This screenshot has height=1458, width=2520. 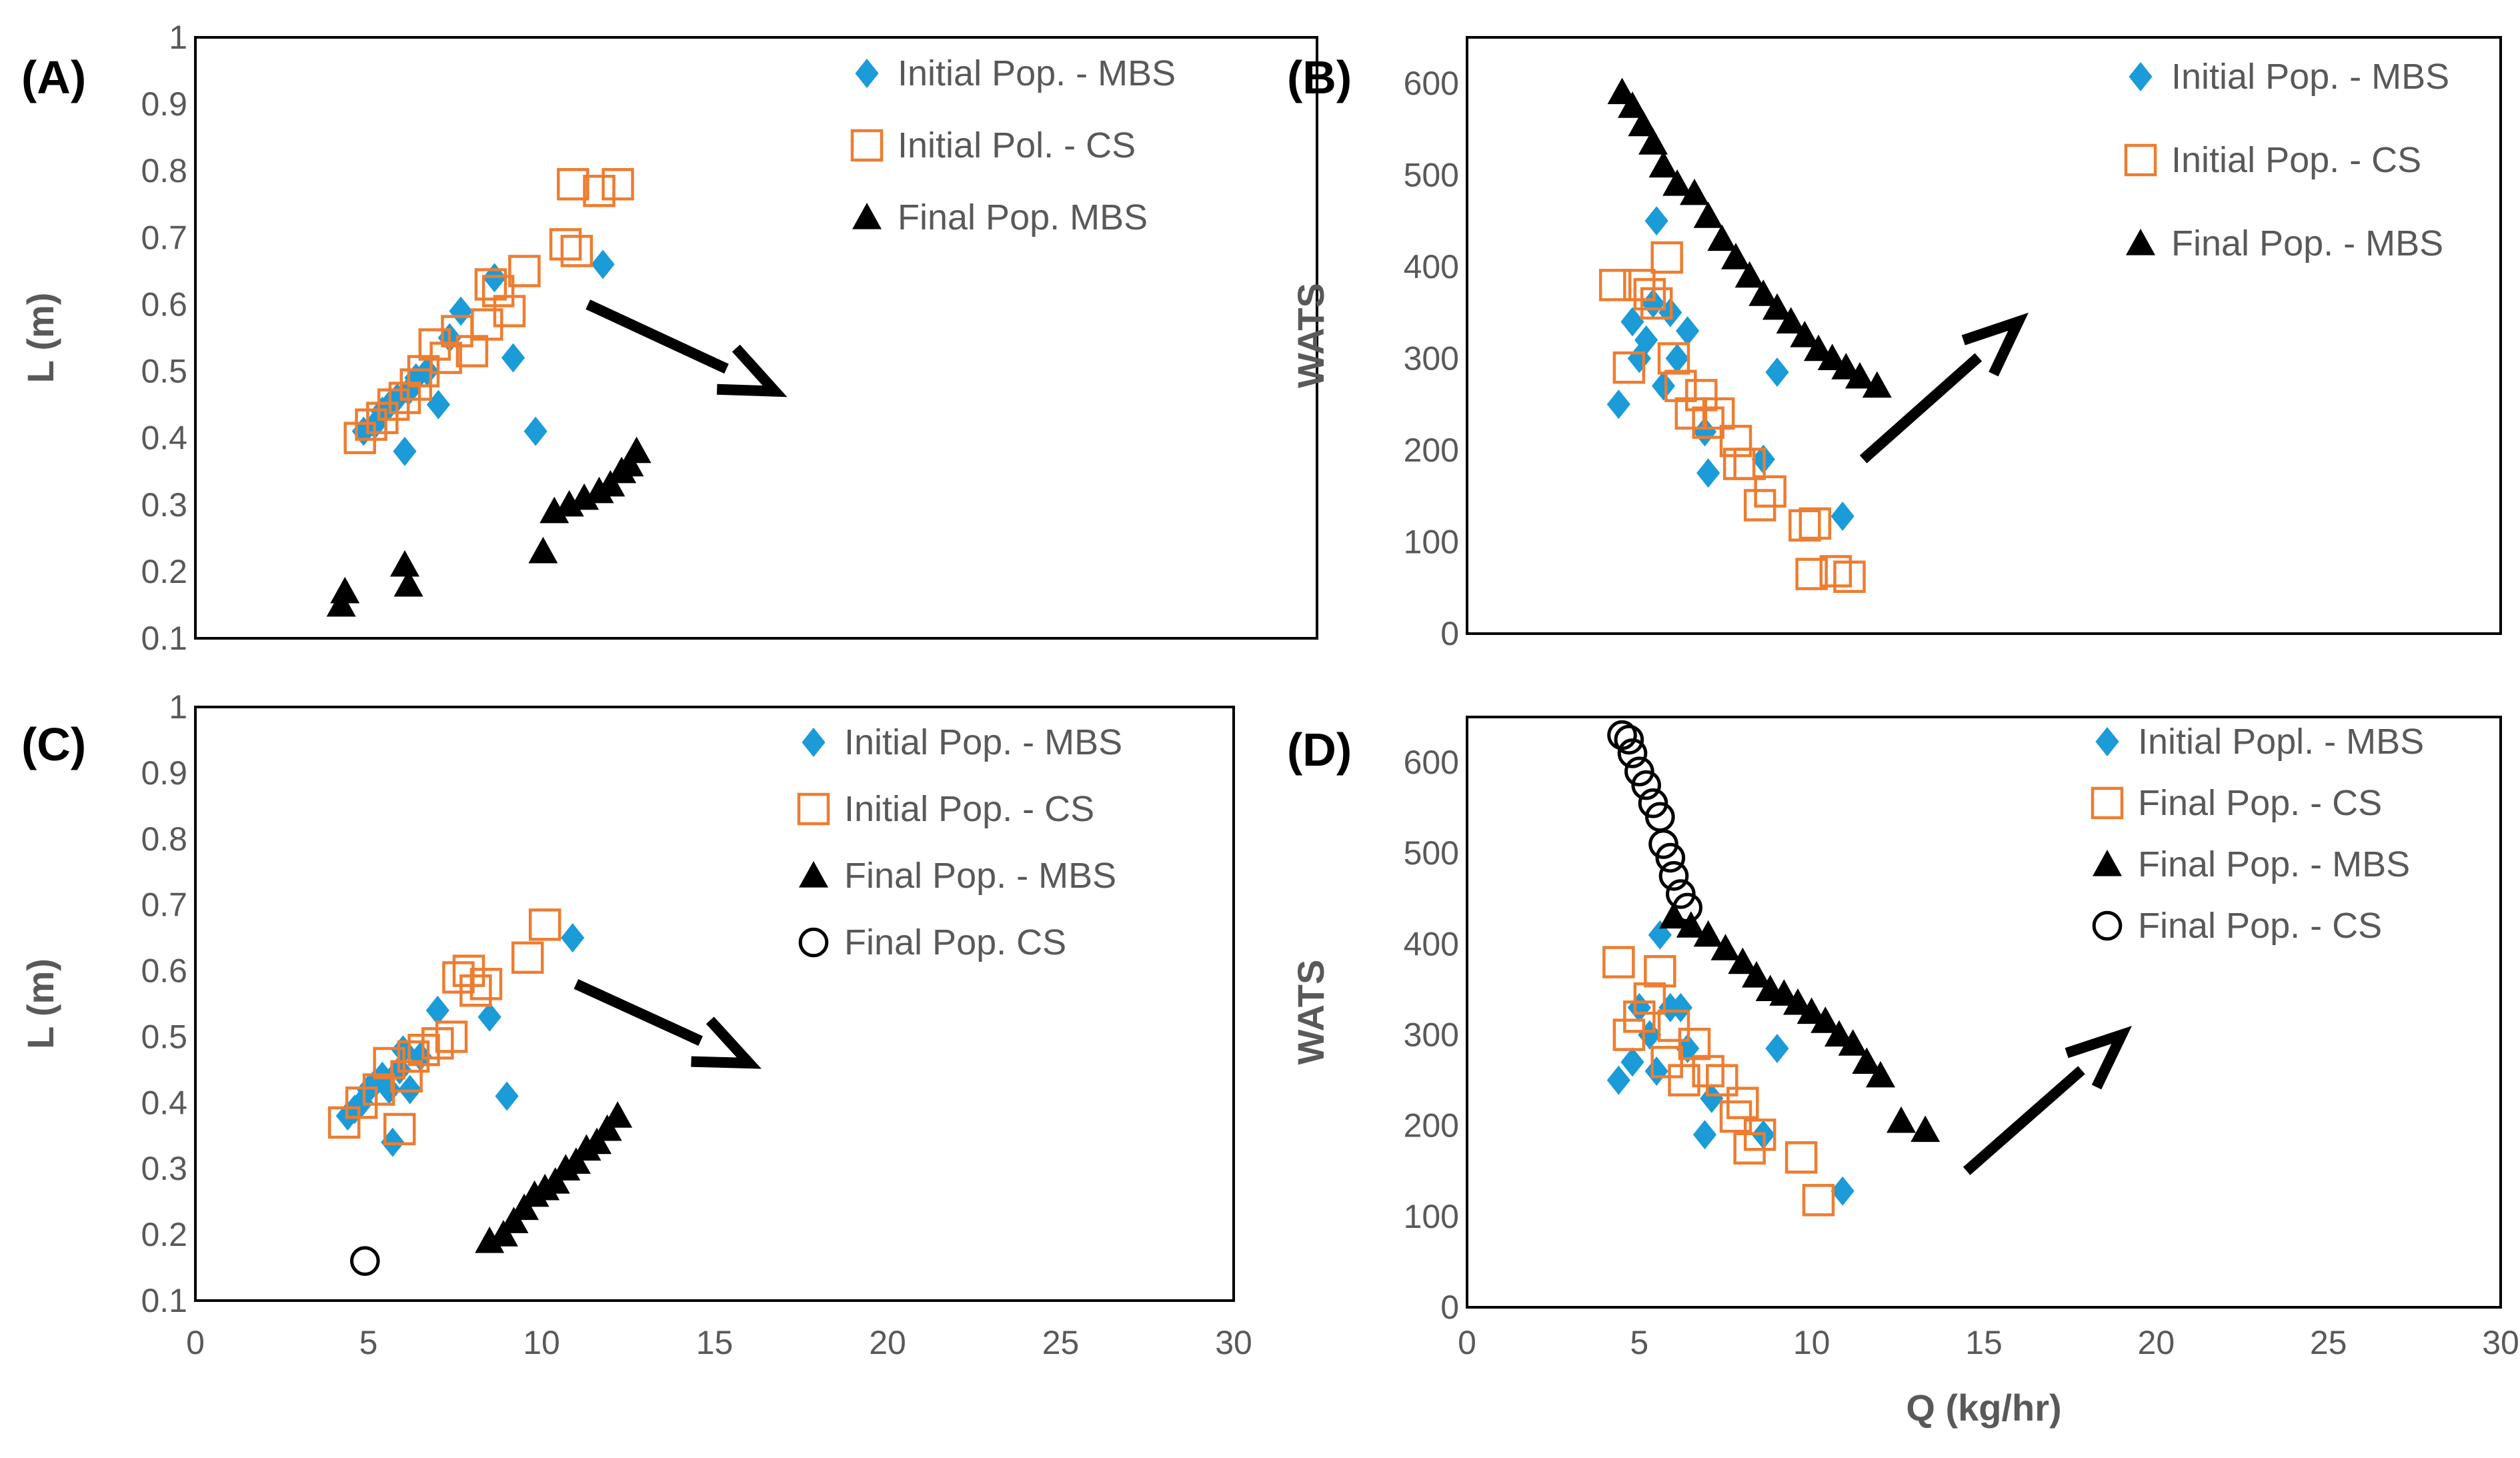 I want to click on y-tick-label: 500, so click(x=1431, y=853).